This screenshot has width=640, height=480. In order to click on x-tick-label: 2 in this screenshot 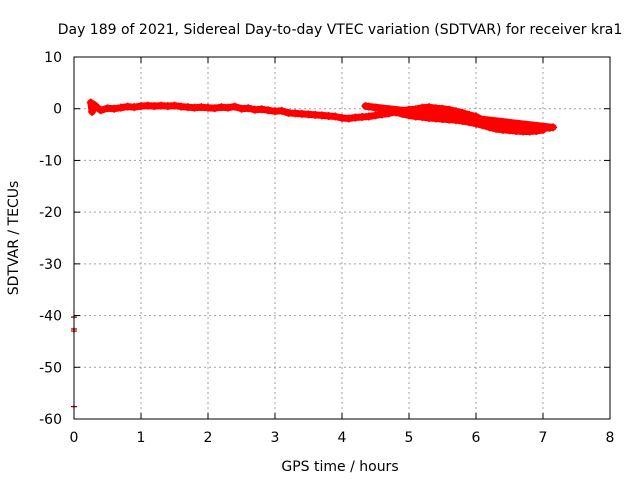, I will do `click(208, 438)`.